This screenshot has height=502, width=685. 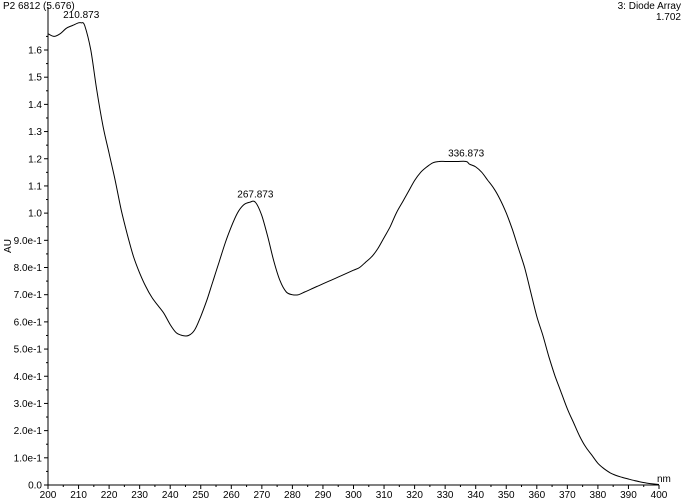 I want to click on x-tick-label: 230, so click(x=139, y=495).